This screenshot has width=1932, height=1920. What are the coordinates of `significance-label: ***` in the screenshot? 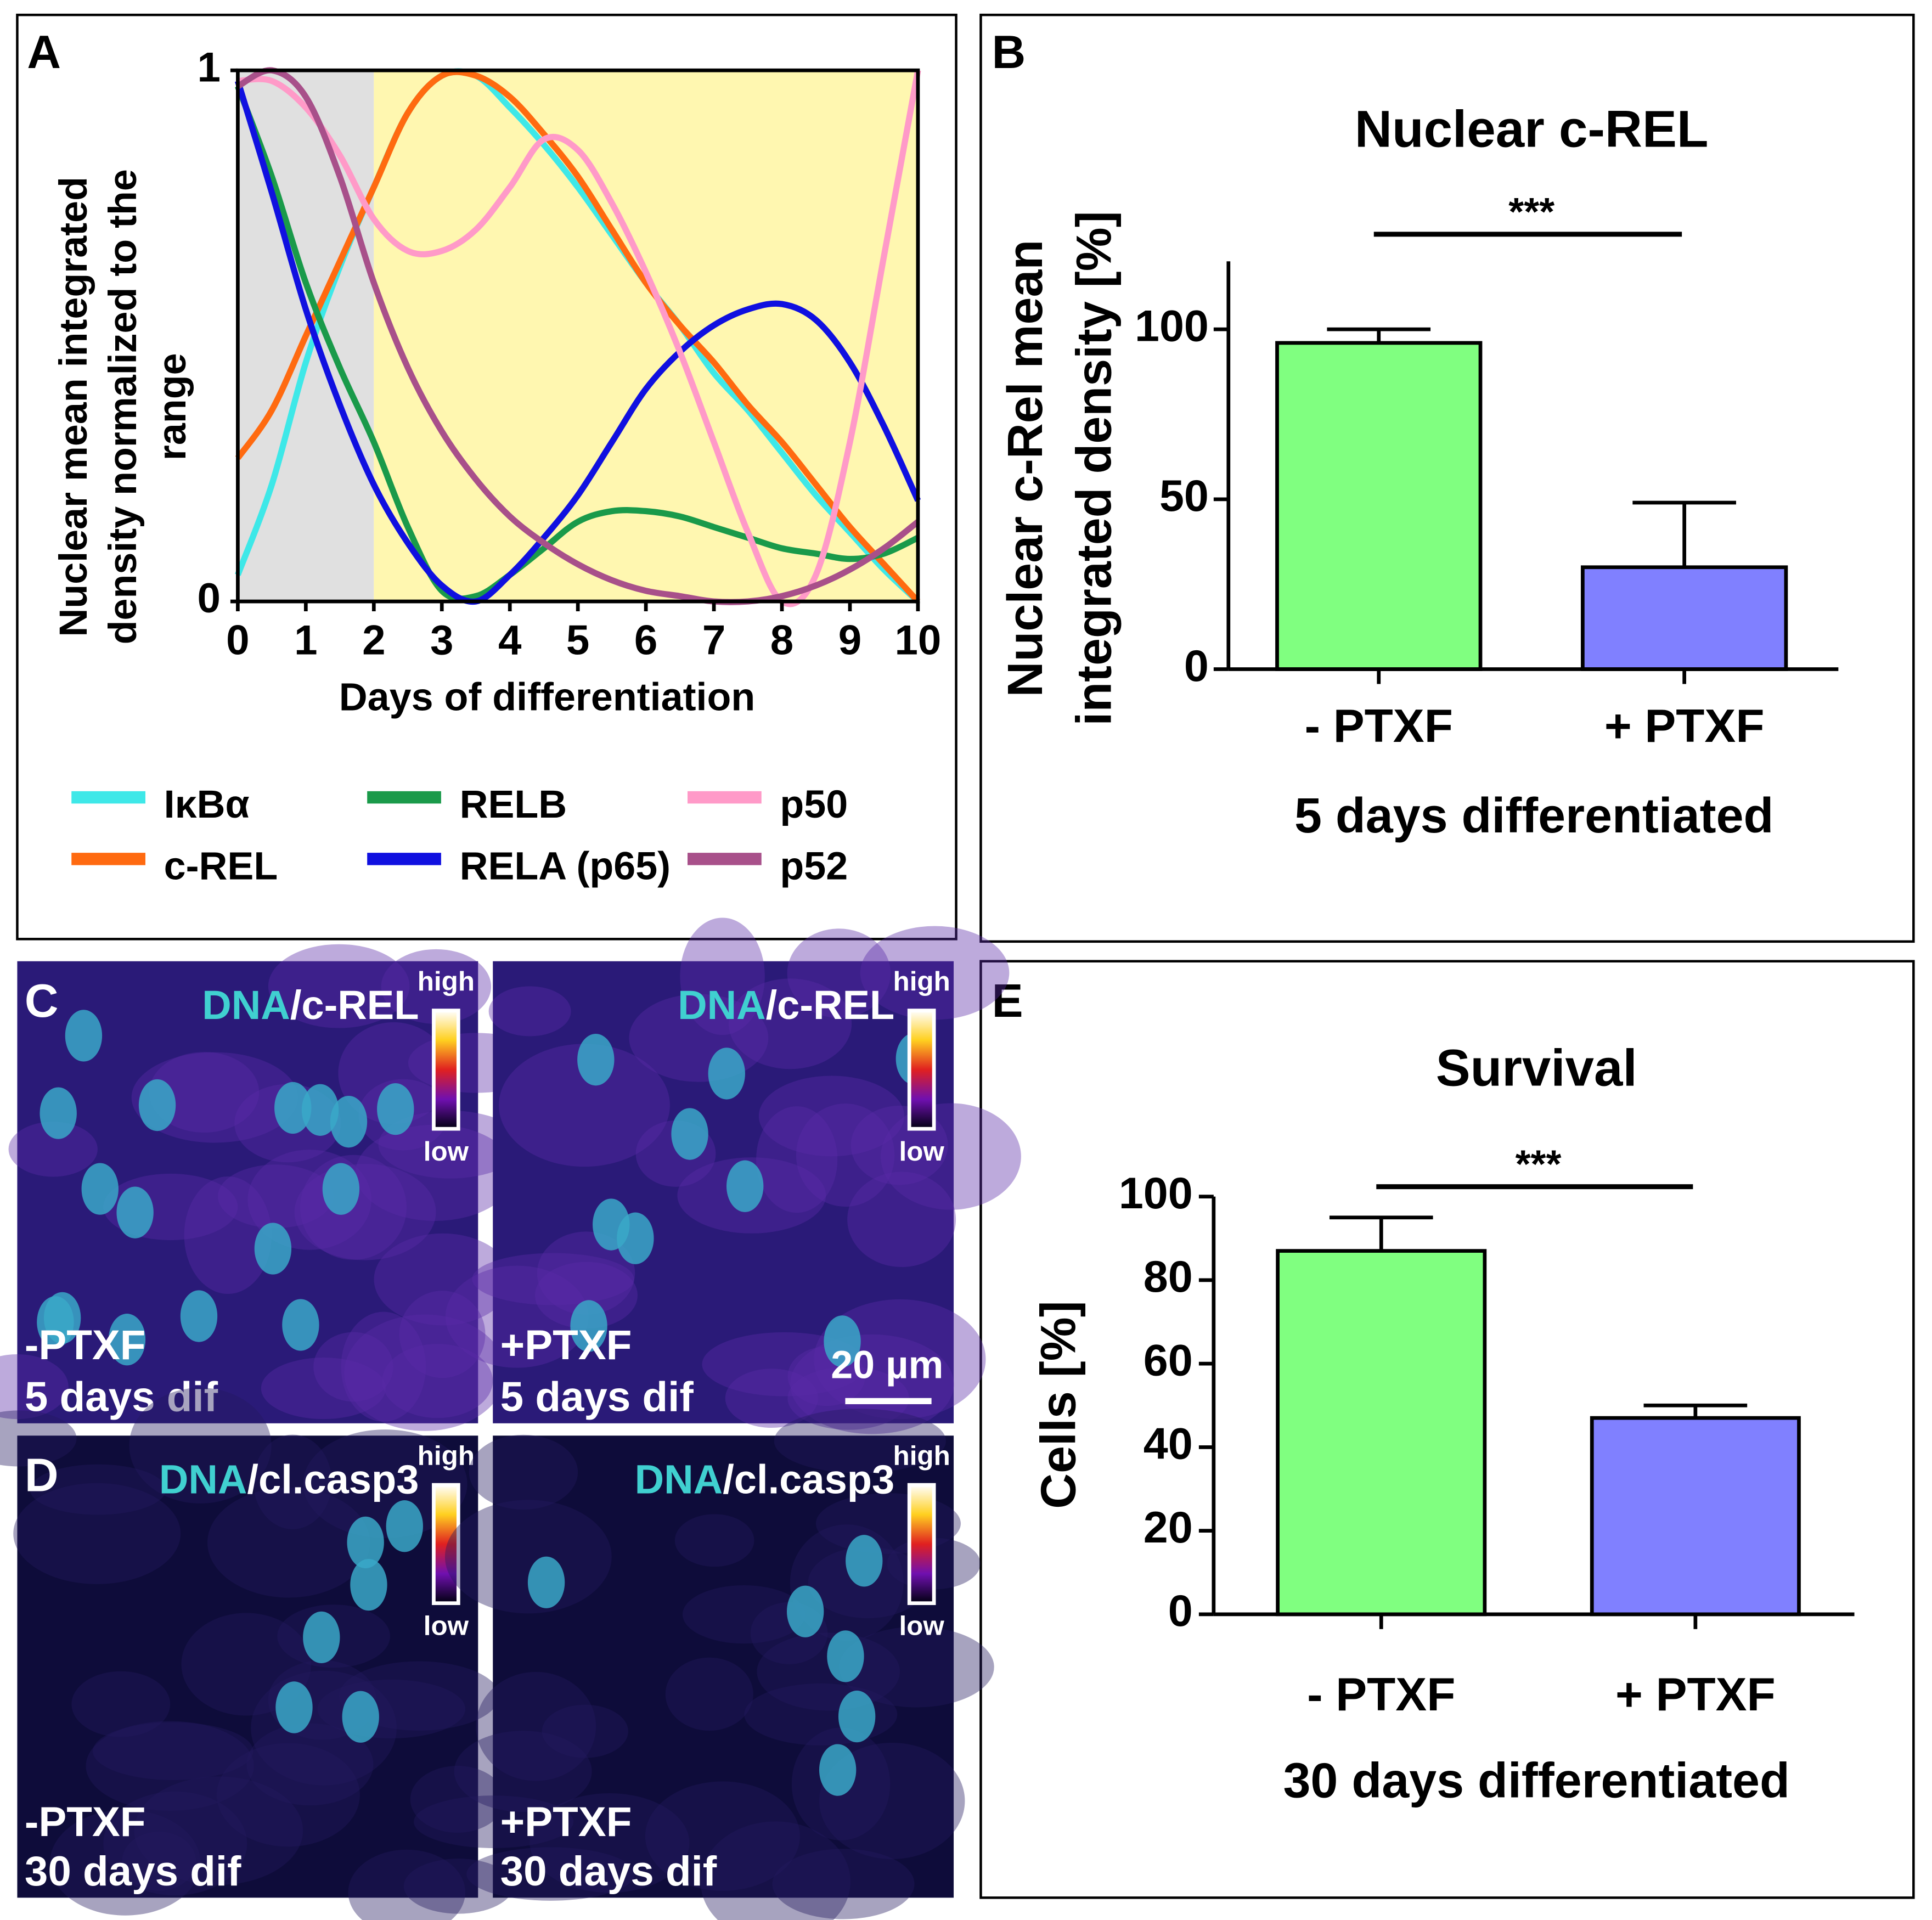 It's located at (1539, 1164).